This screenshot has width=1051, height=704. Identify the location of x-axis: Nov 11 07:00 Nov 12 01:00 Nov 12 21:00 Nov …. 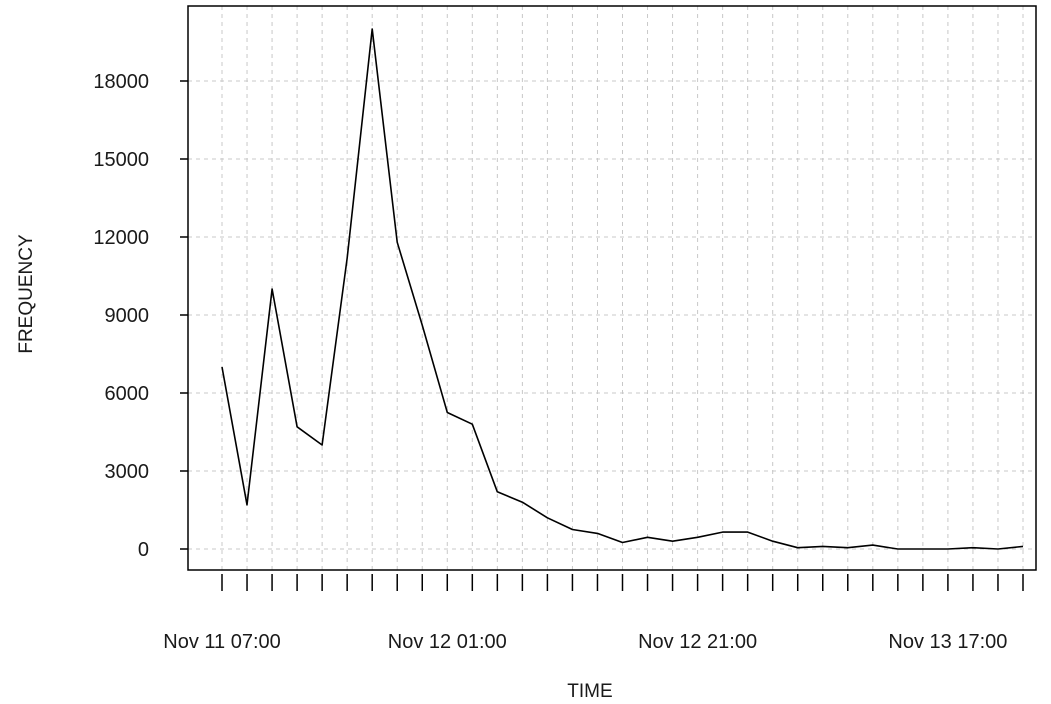
(593, 613).